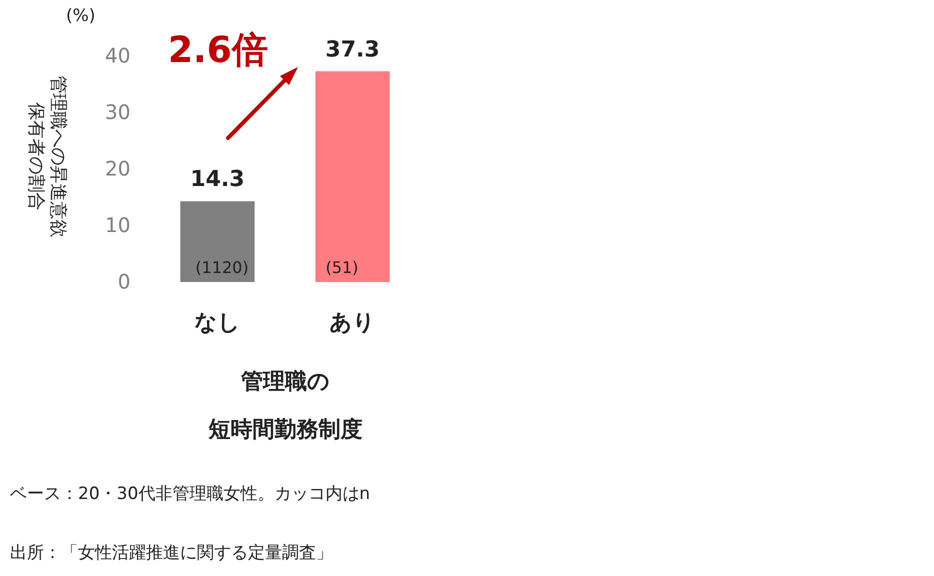 The height and width of the screenshot is (576, 934). Describe the element at coordinates (217, 323) in the screenshot. I see `x-tick-label: なし` at that location.